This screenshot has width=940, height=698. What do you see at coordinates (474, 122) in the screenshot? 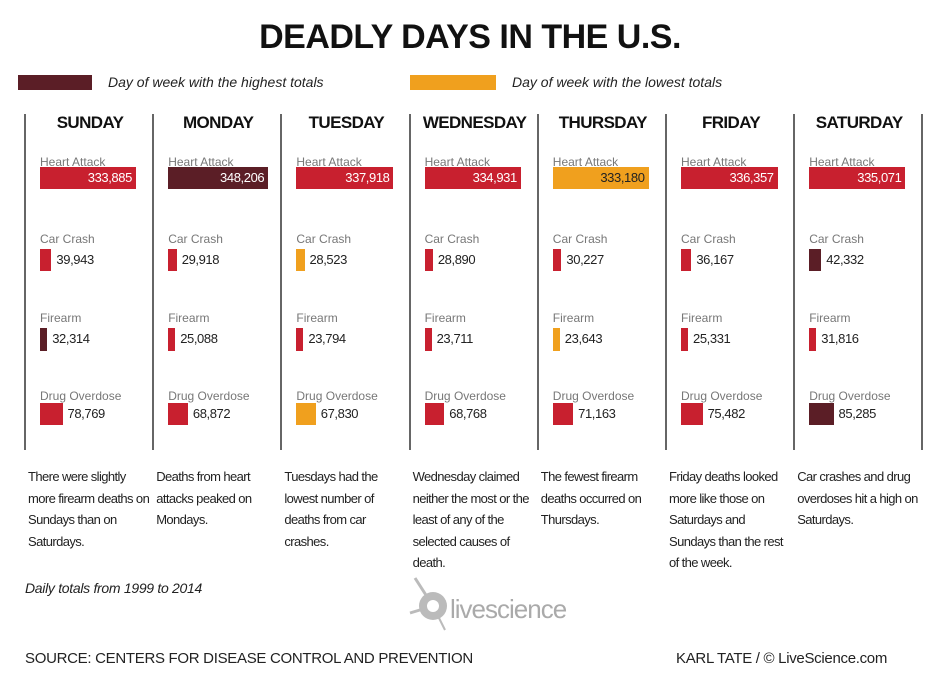
I see `day-heading: WEDNESDAY` at bounding box center [474, 122].